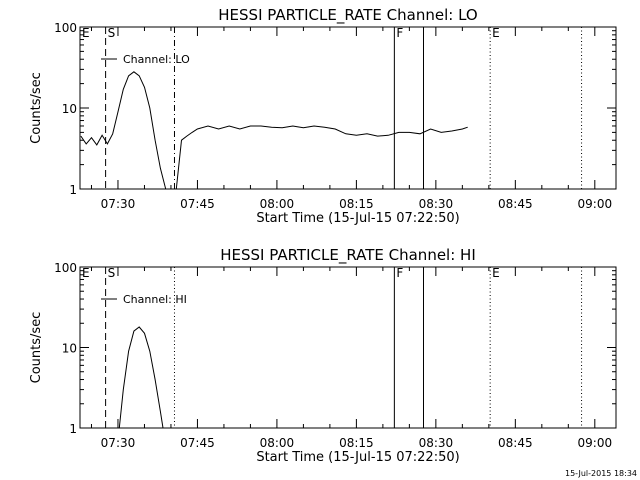  What do you see at coordinates (141, 377) in the screenshot?
I see `data-series-line` at bounding box center [141, 377].